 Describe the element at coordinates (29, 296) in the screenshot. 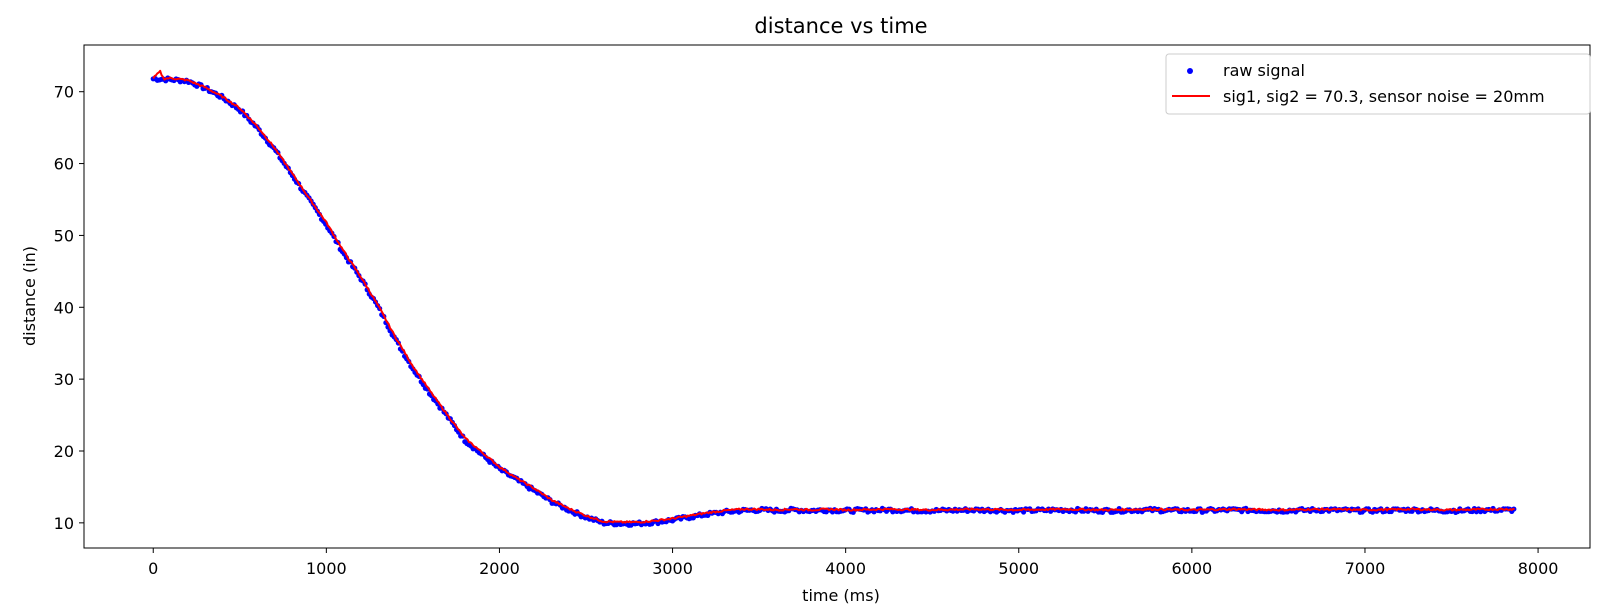

I see `y-axis-label: distance (in)` at that location.